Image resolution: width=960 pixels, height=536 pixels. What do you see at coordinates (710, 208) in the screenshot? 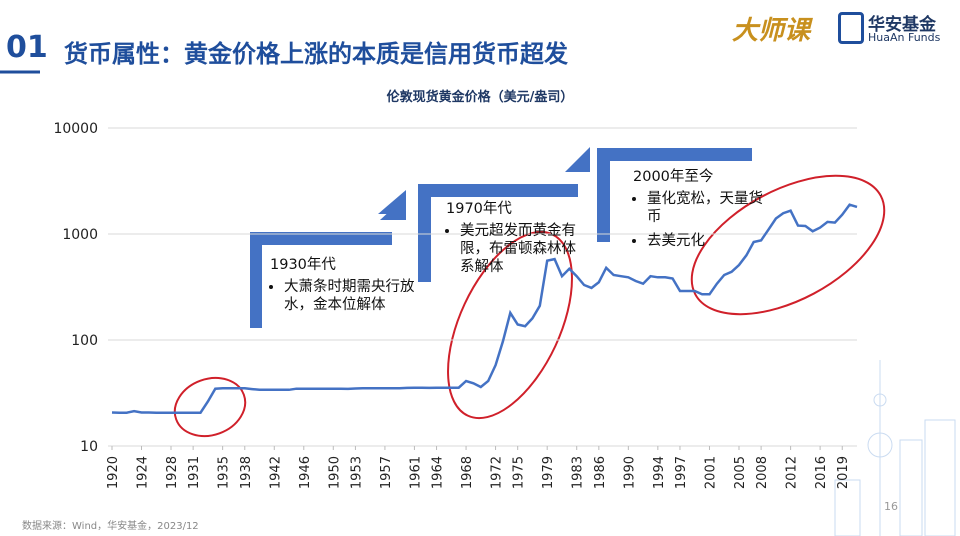
I see `annotation-bullet: 量化宽松，天量货币` at bounding box center [710, 208].